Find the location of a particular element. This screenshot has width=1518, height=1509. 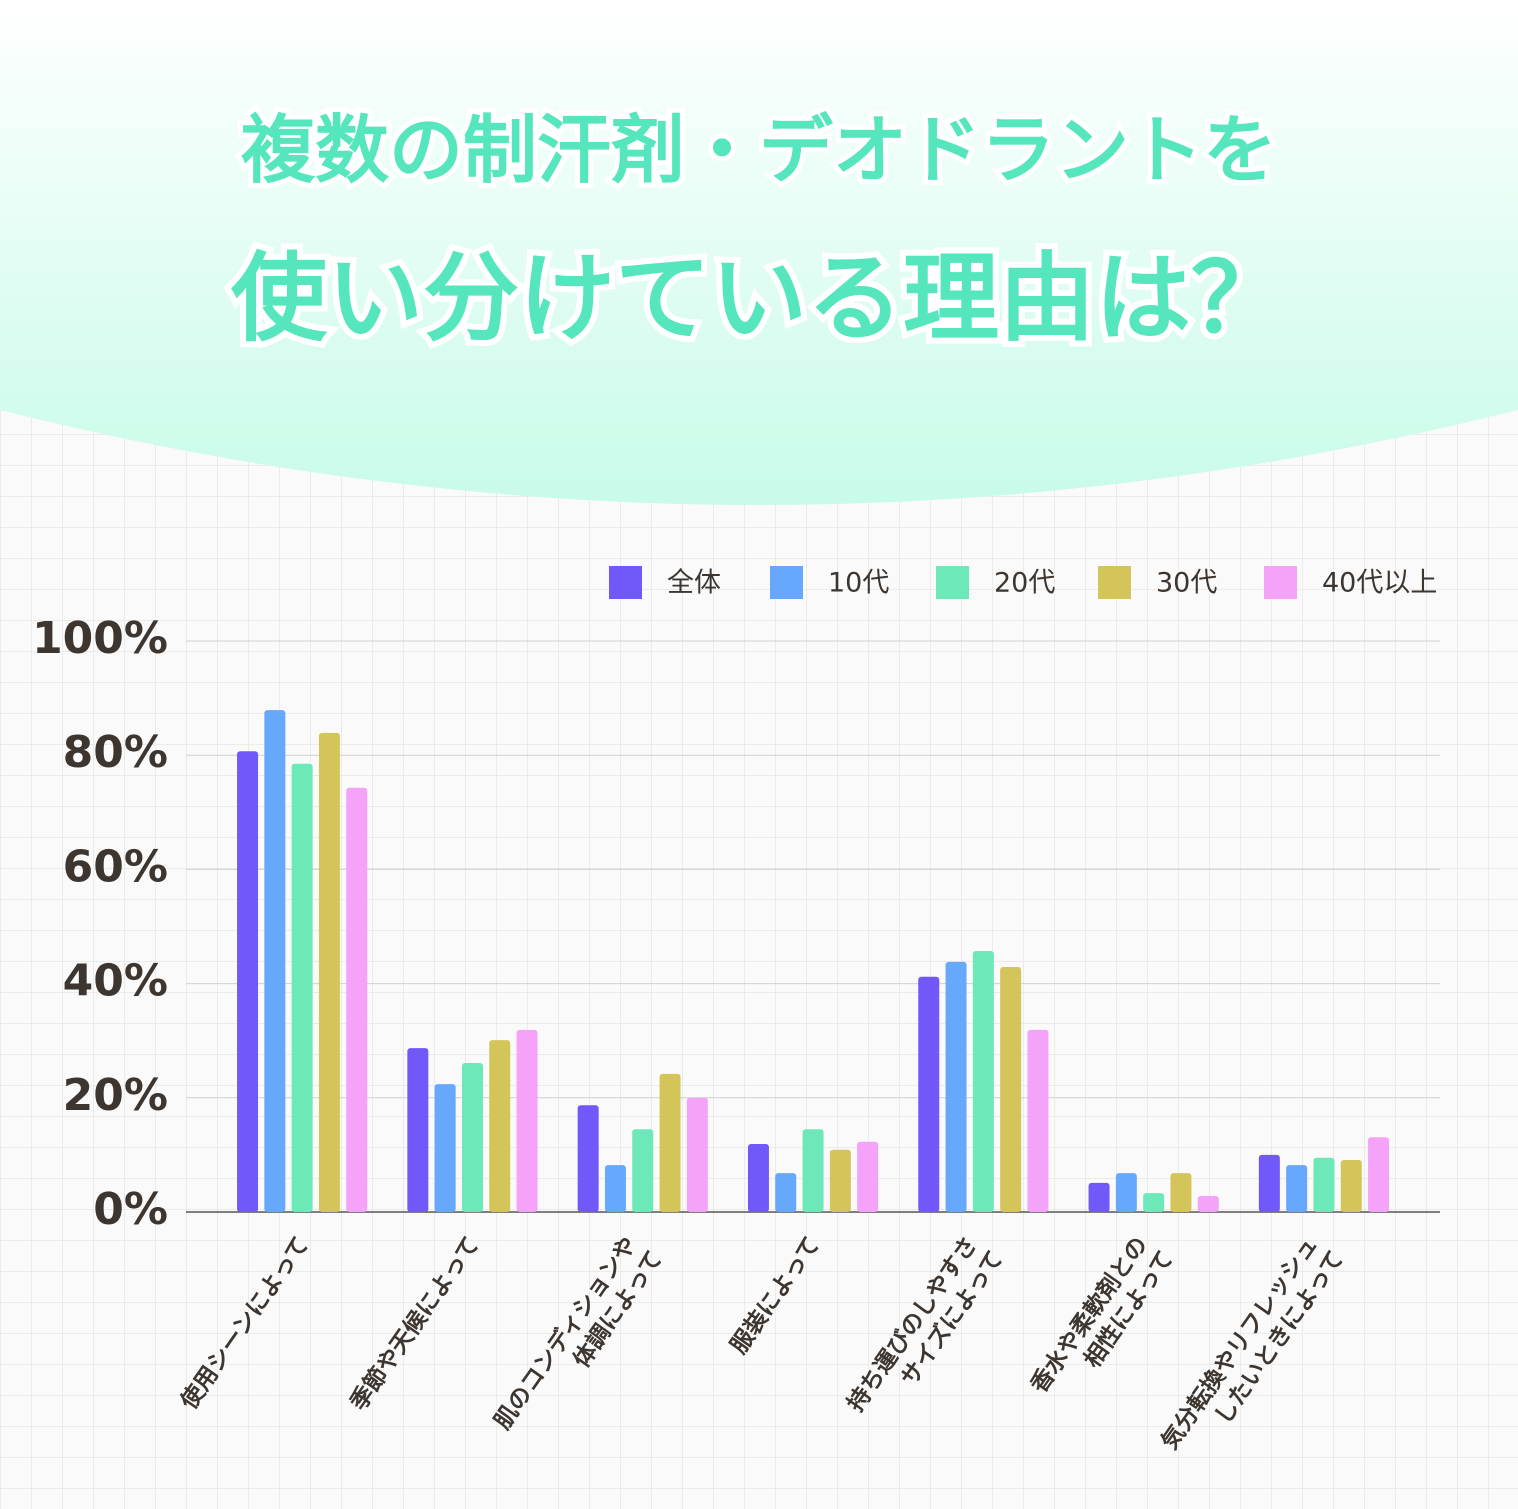

legend-label: 30代 is located at coordinates (1186, 583).